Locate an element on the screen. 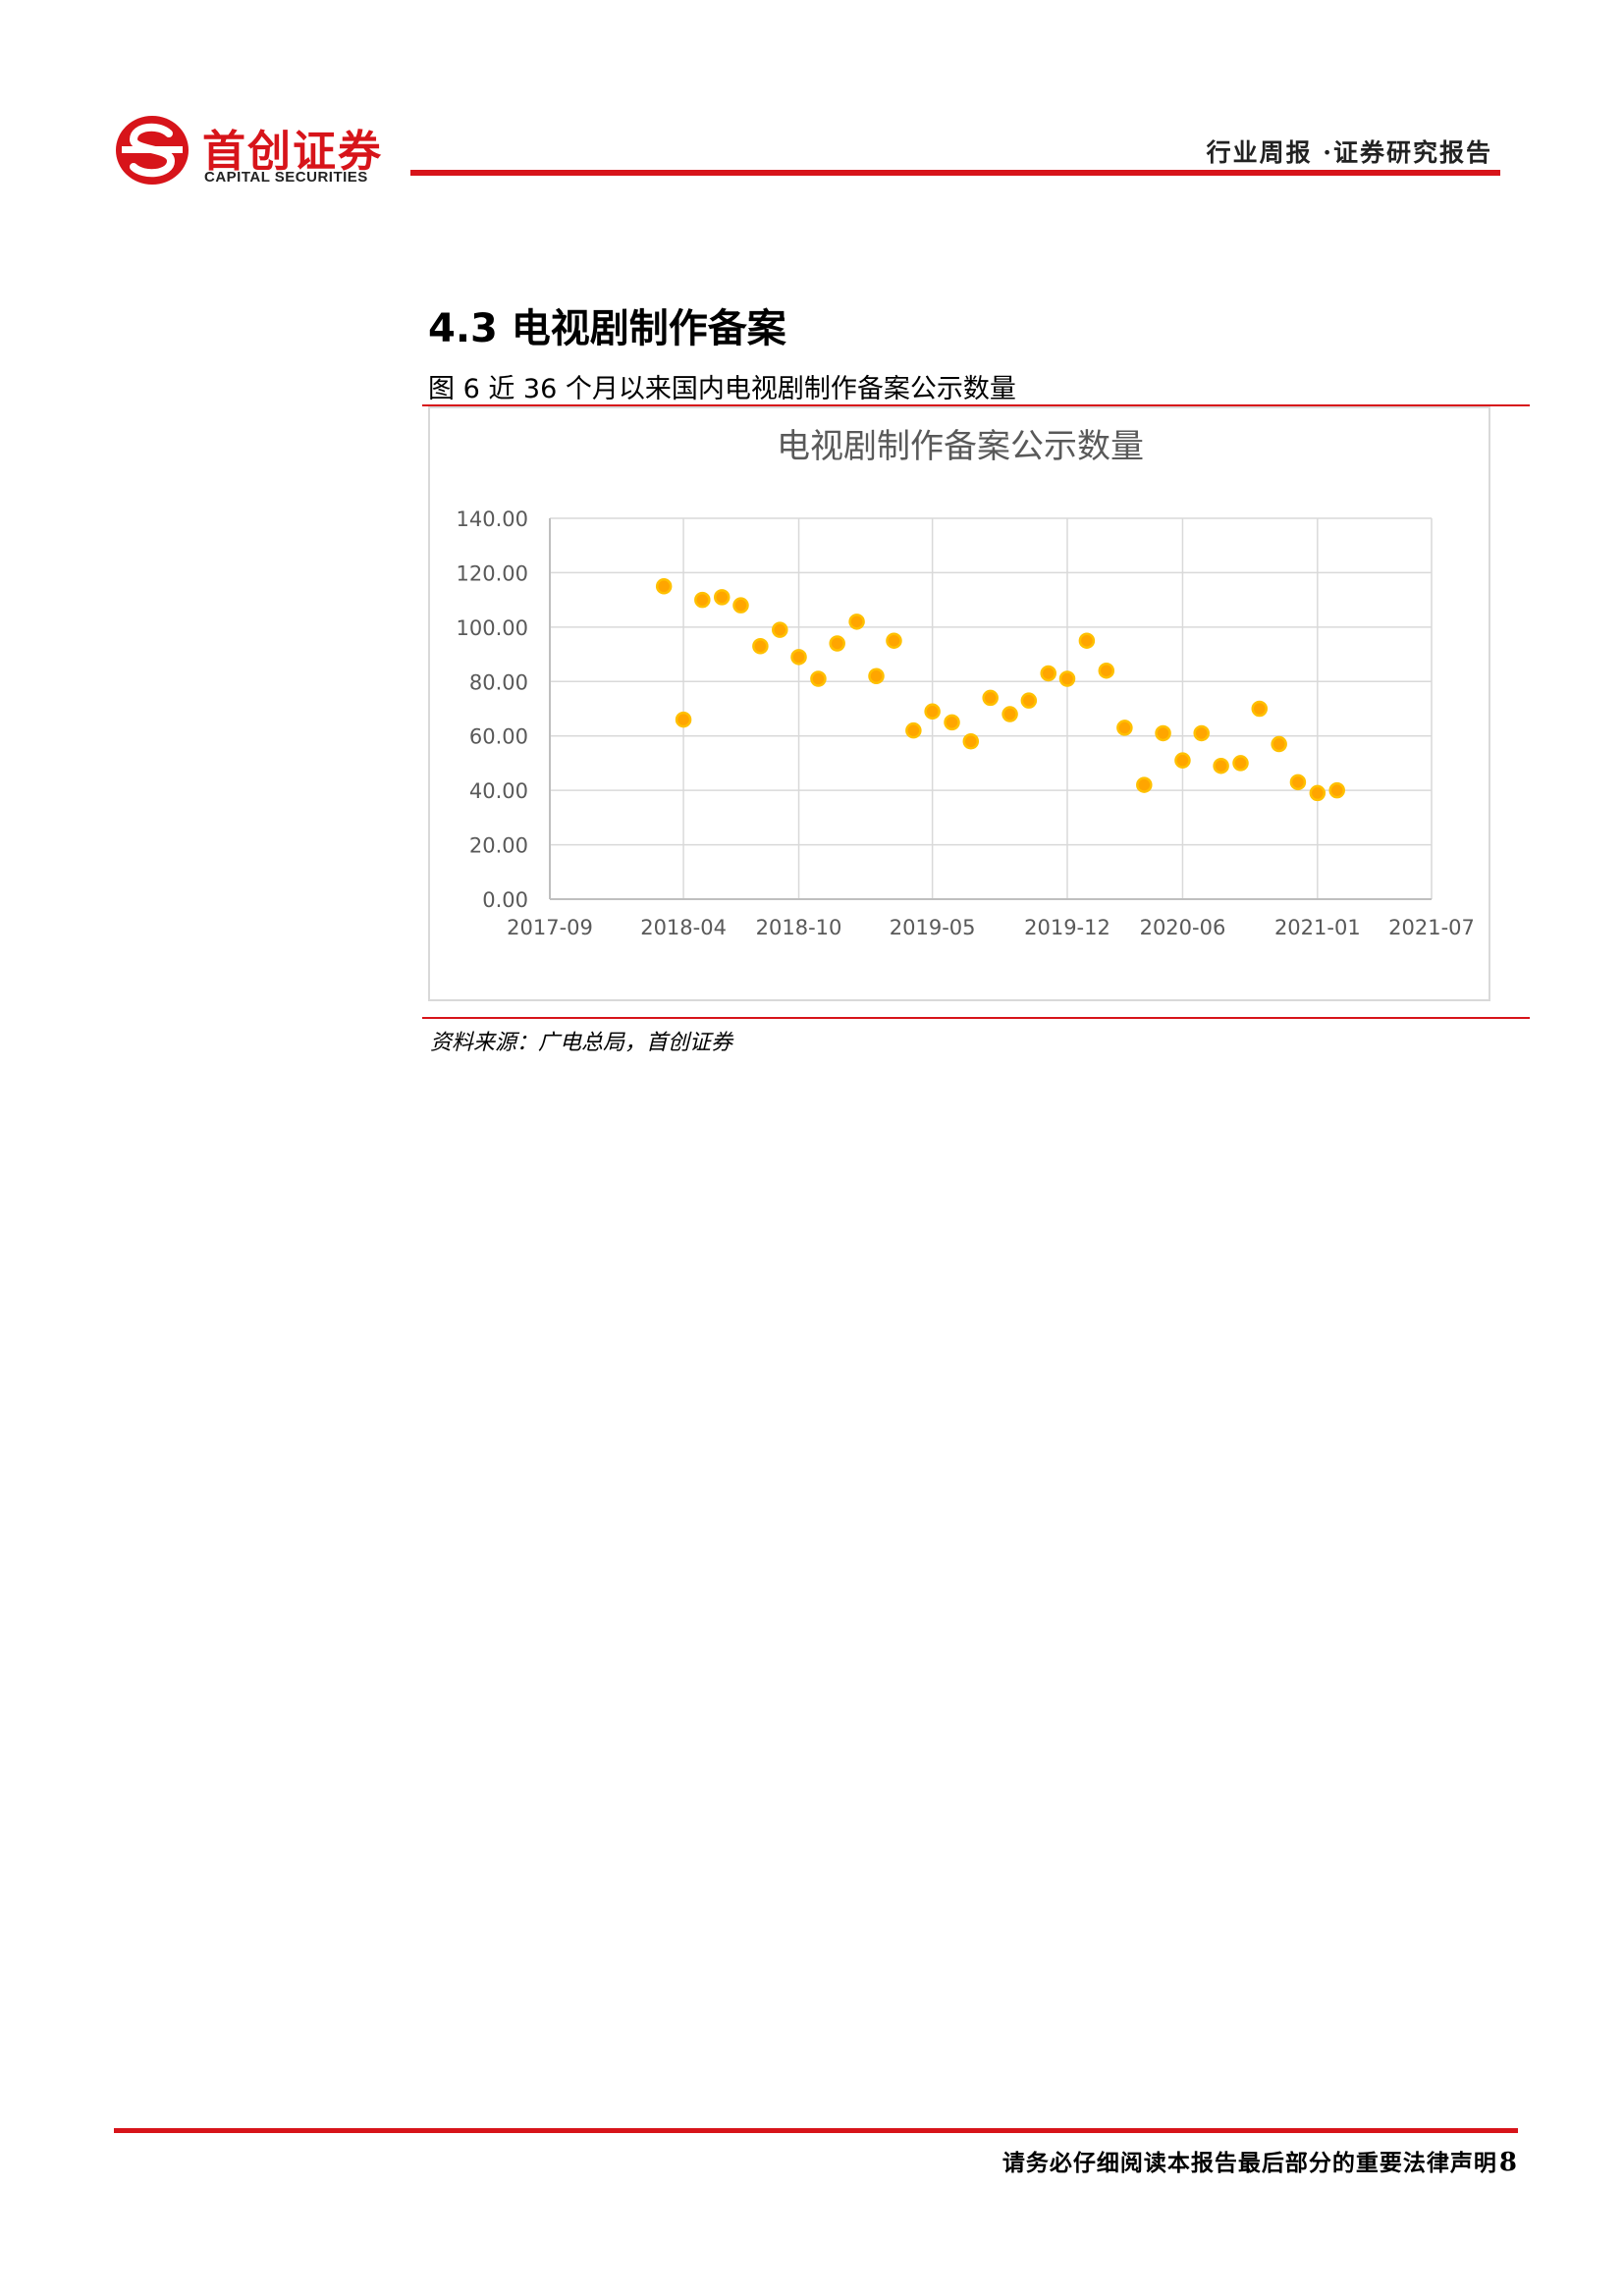 The height and width of the screenshot is (2296, 1624). page-number: 8 is located at coordinates (1508, 2162).